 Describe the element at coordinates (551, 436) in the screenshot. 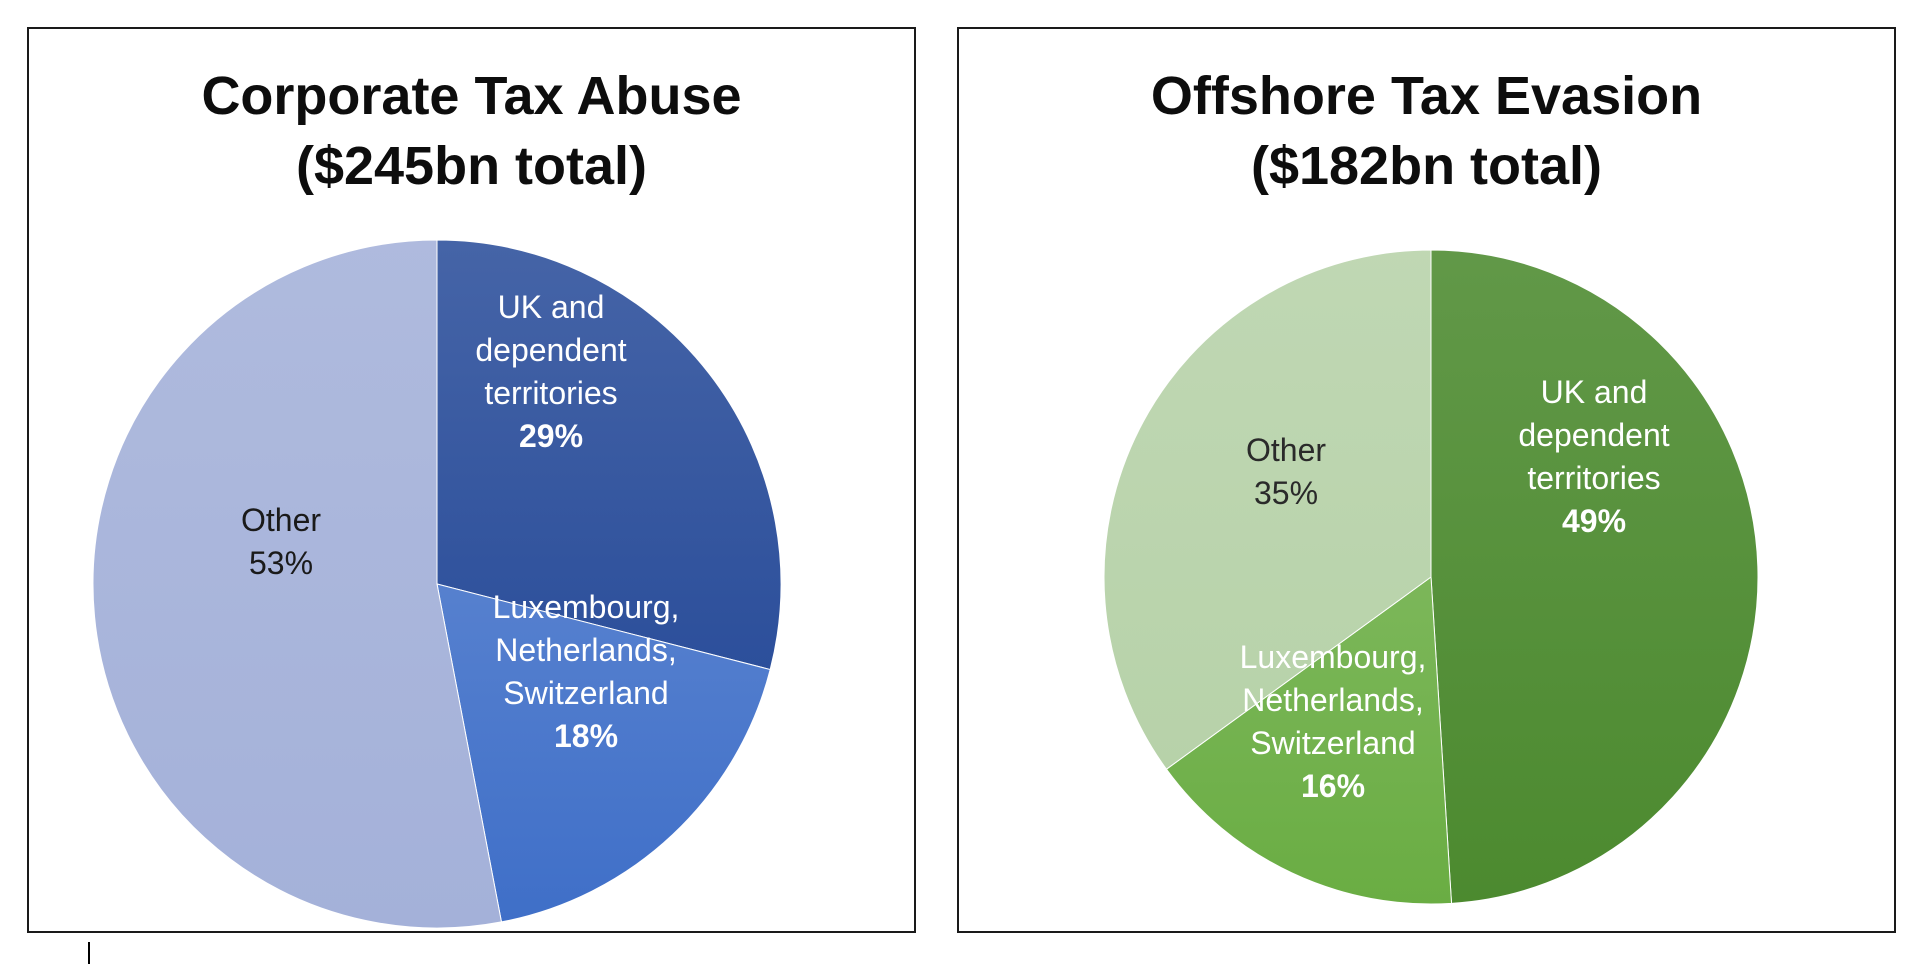

I see `slice-percent-label: 29%` at that location.